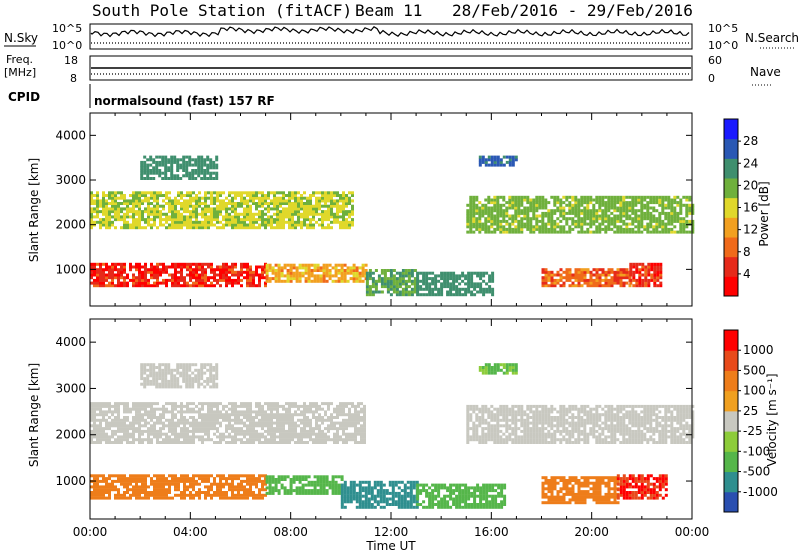  Describe the element at coordinates (731, 129) in the screenshot. I see `power-colorbar-swatch` at that location.